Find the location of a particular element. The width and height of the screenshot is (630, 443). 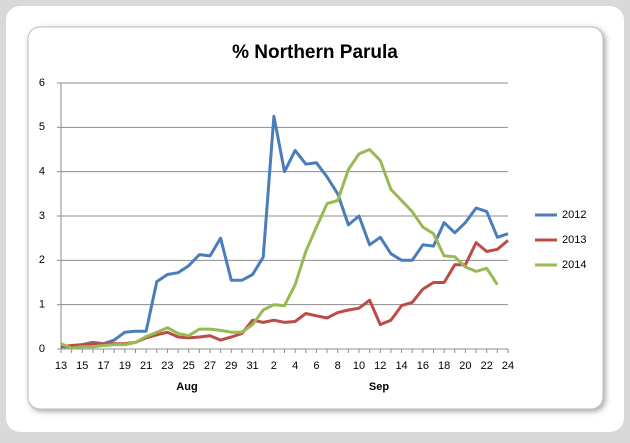

x-tick-label: 25 is located at coordinates (189, 366).